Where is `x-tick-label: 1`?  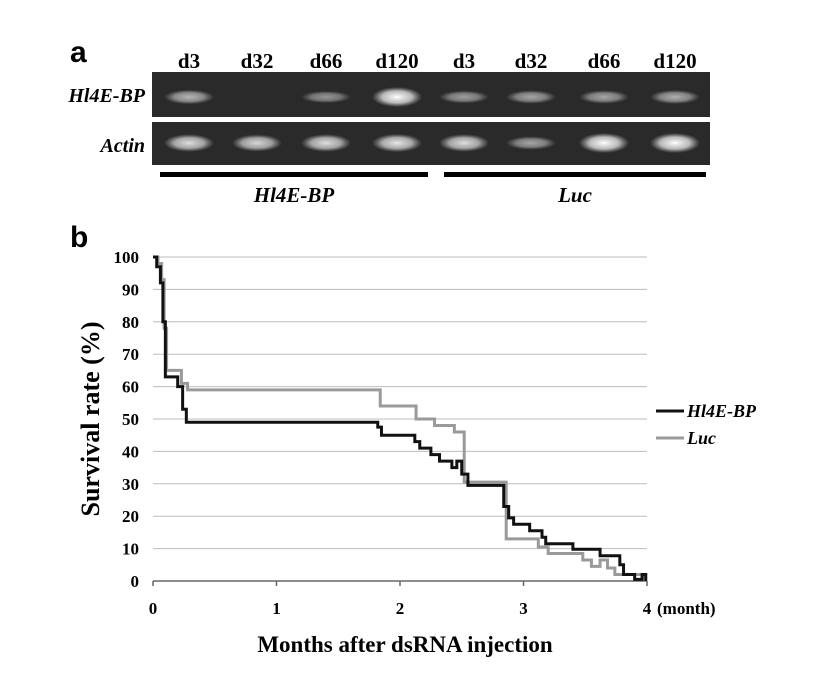 x-tick-label: 1 is located at coordinates (276, 608).